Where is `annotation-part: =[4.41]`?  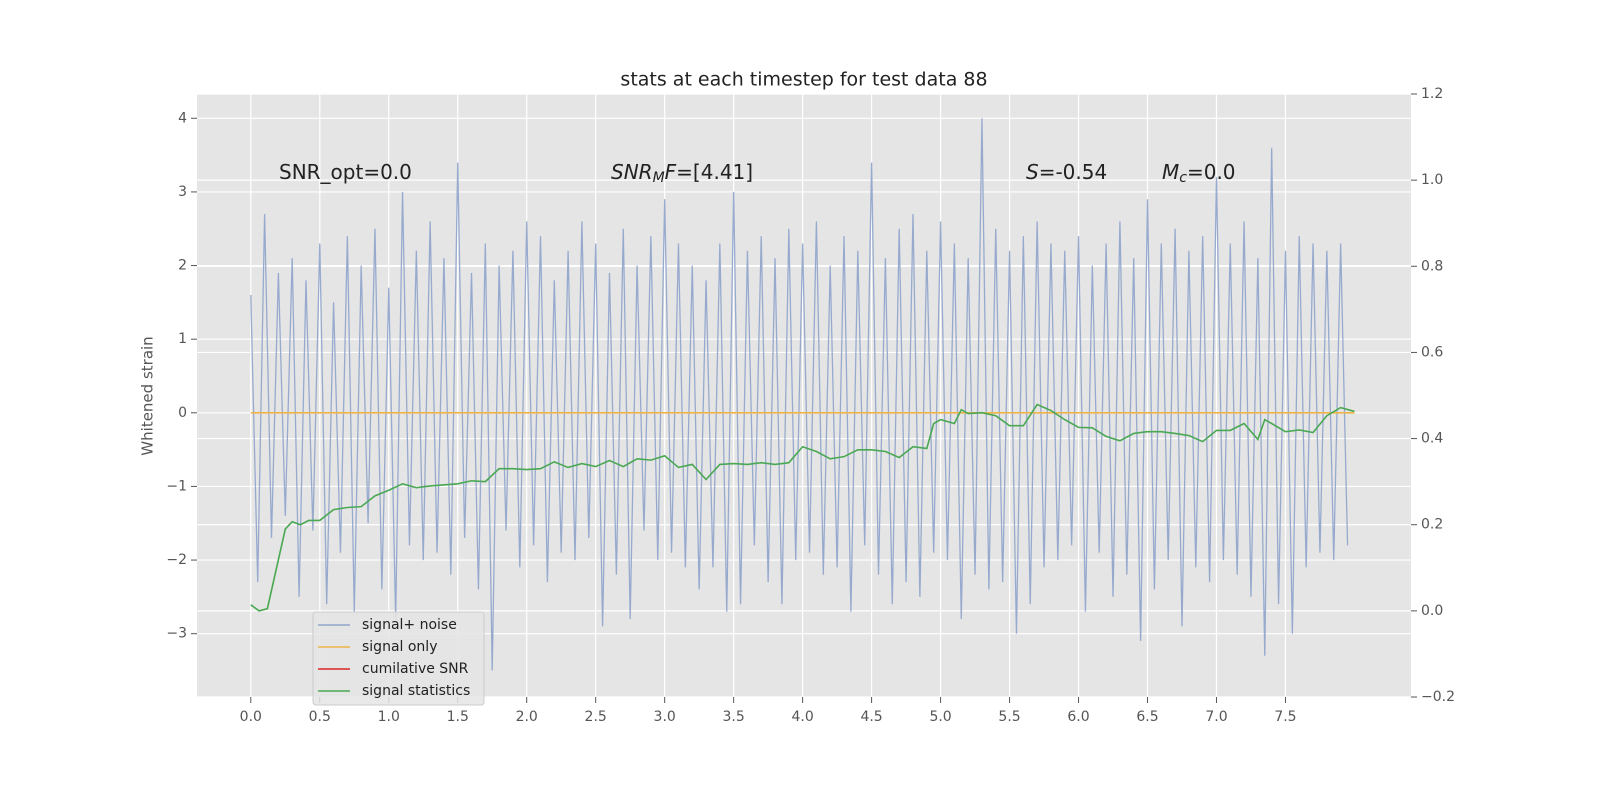
annotation-part: =[4.41] is located at coordinates (714, 172).